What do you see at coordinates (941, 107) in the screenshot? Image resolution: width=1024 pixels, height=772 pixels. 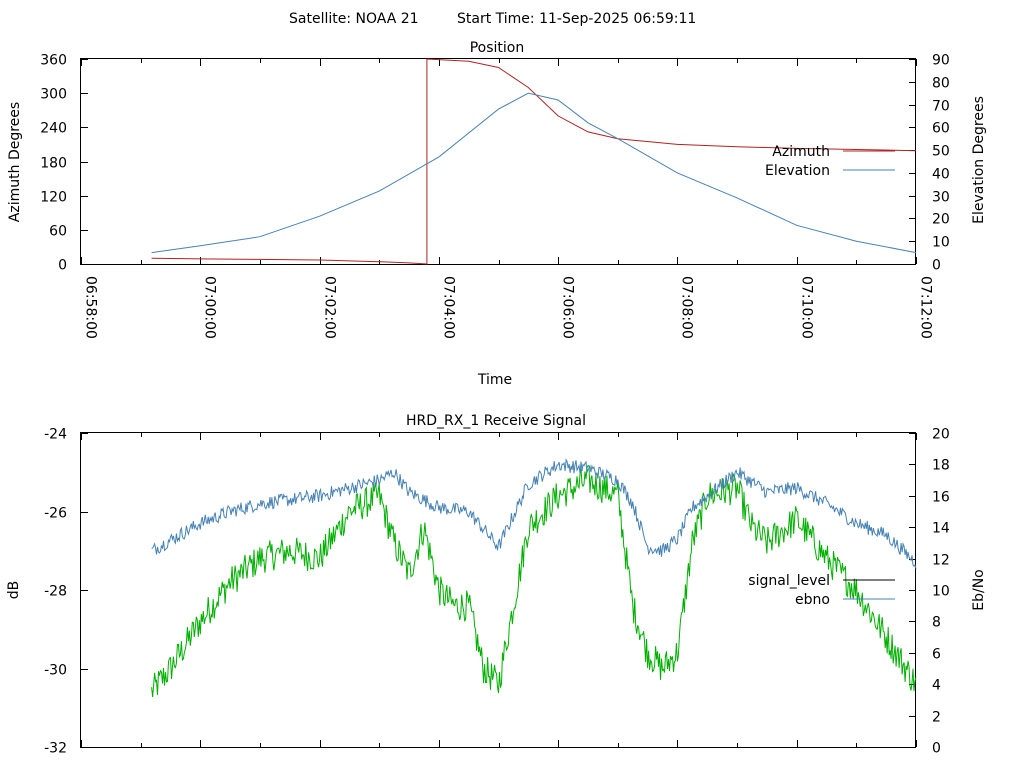 I see `position-y2-tick-label: 70` at bounding box center [941, 107].